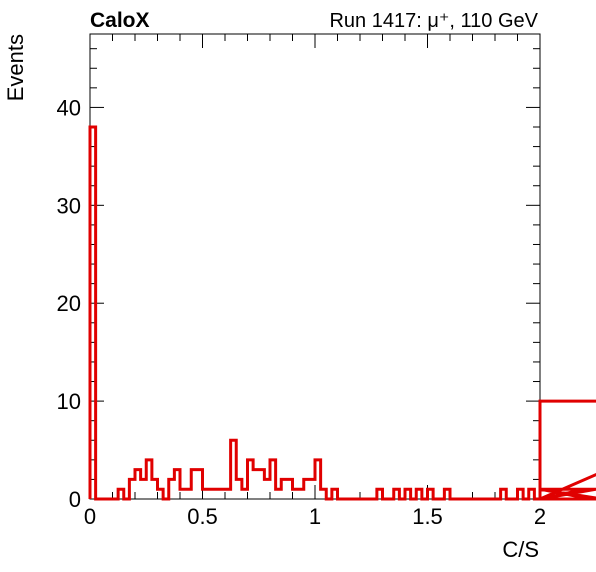  Describe the element at coordinates (540, 516) in the screenshot. I see `x-tick-label: 2` at that location.